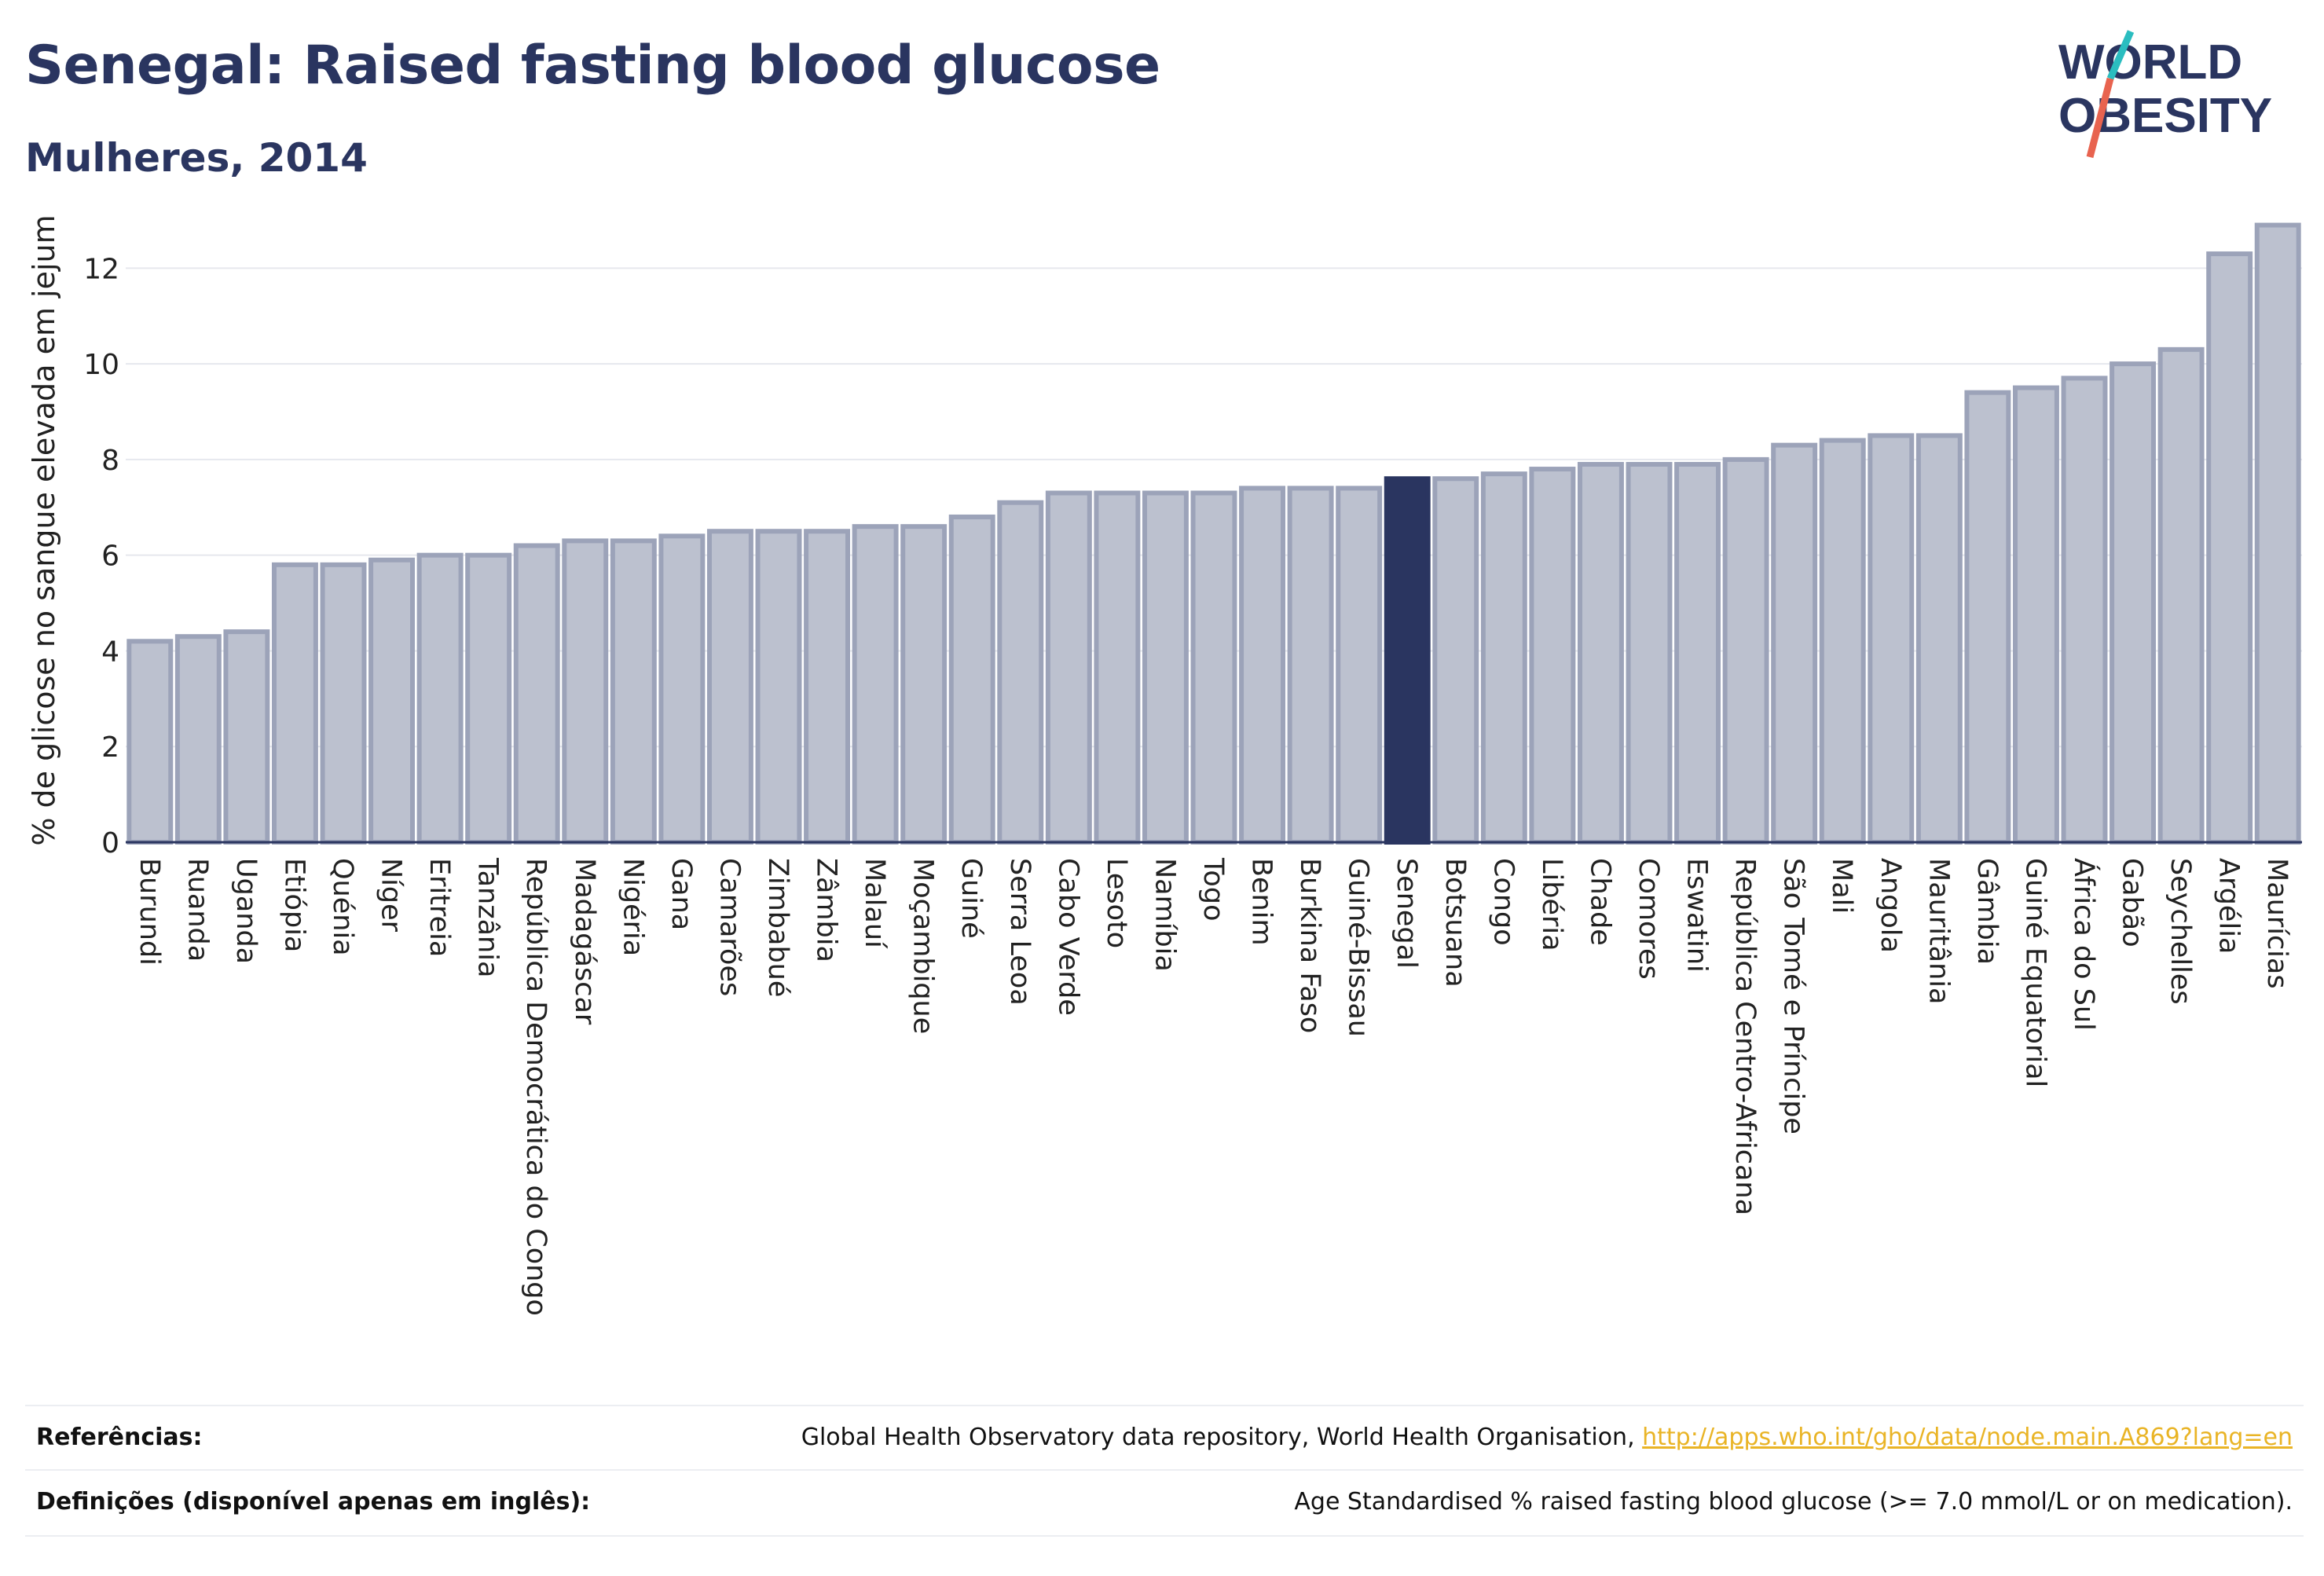 The image size is (2324, 1576). What do you see at coordinates (1455, 923) in the screenshot?
I see `x-tick-label: Botsuana` at bounding box center [1455, 923].